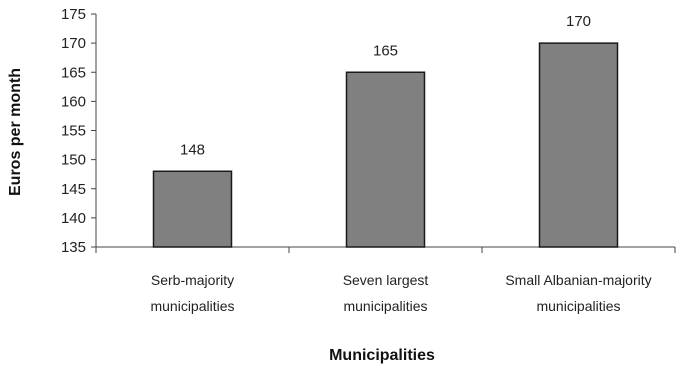 The height and width of the screenshot is (368, 683). Describe the element at coordinates (386, 280) in the screenshot. I see `category-label: Seven largest` at that location.